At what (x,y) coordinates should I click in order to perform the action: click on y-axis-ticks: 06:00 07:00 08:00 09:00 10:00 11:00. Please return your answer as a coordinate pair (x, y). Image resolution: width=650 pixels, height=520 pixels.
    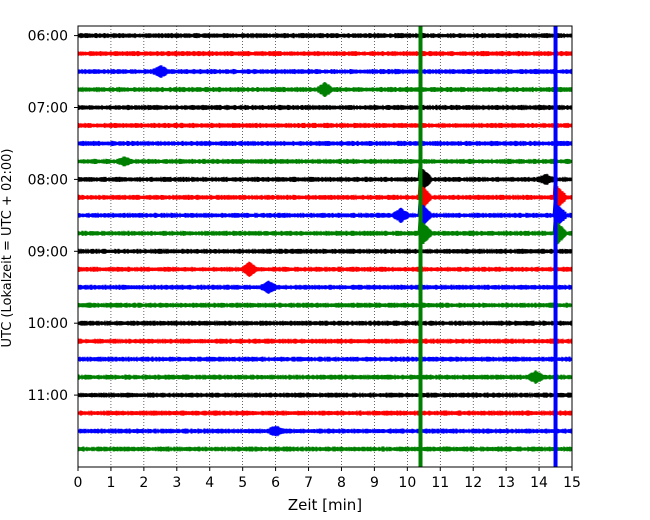
    Looking at the image, I should click on (53, 216).